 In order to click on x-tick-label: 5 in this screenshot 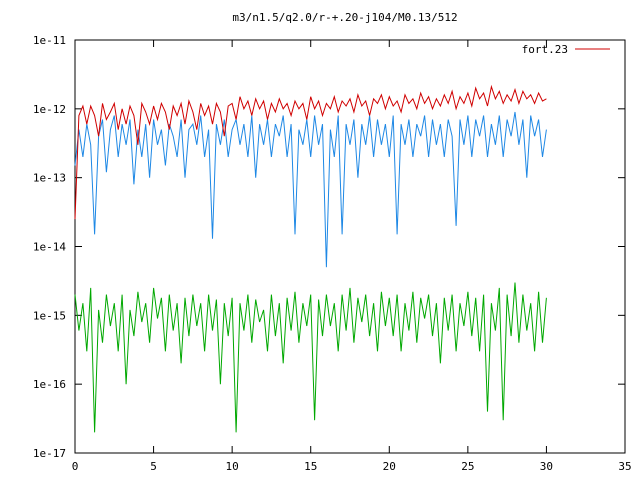, I will do `click(153, 466)`.